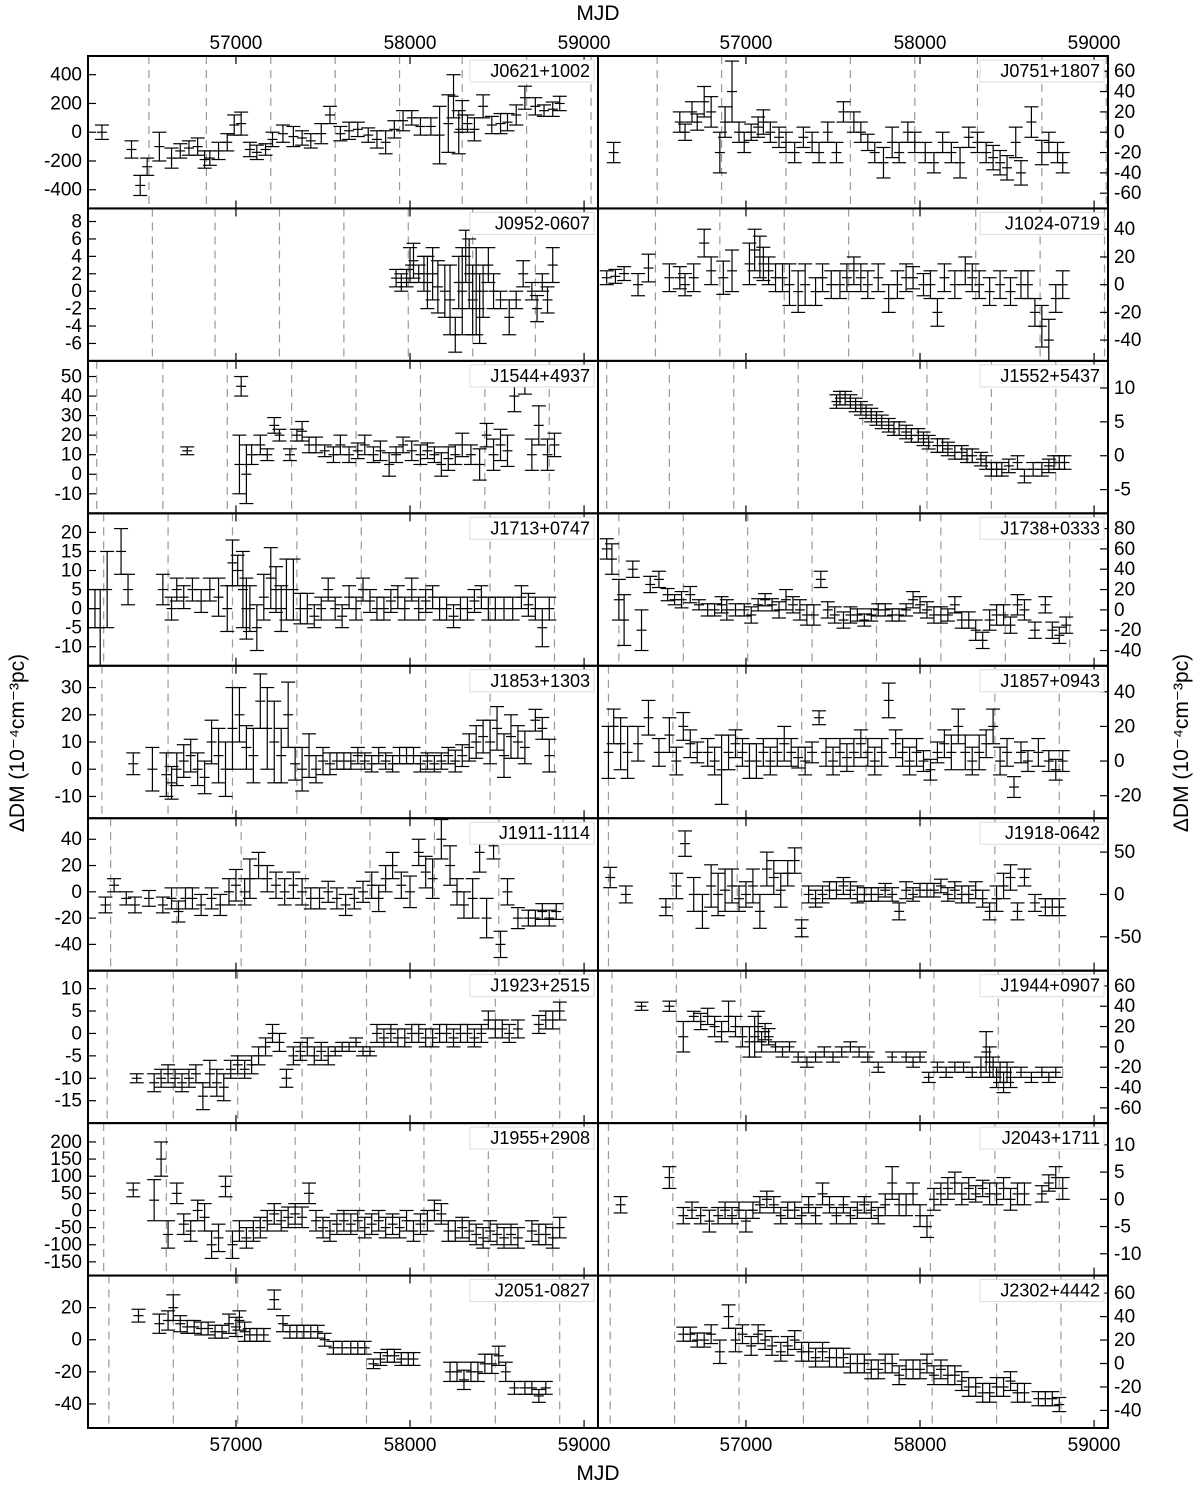  What do you see at coordinates (68, 1101) in the screenshot?
I see `y-tick-label: -15` at bounding box center [68, 1101].